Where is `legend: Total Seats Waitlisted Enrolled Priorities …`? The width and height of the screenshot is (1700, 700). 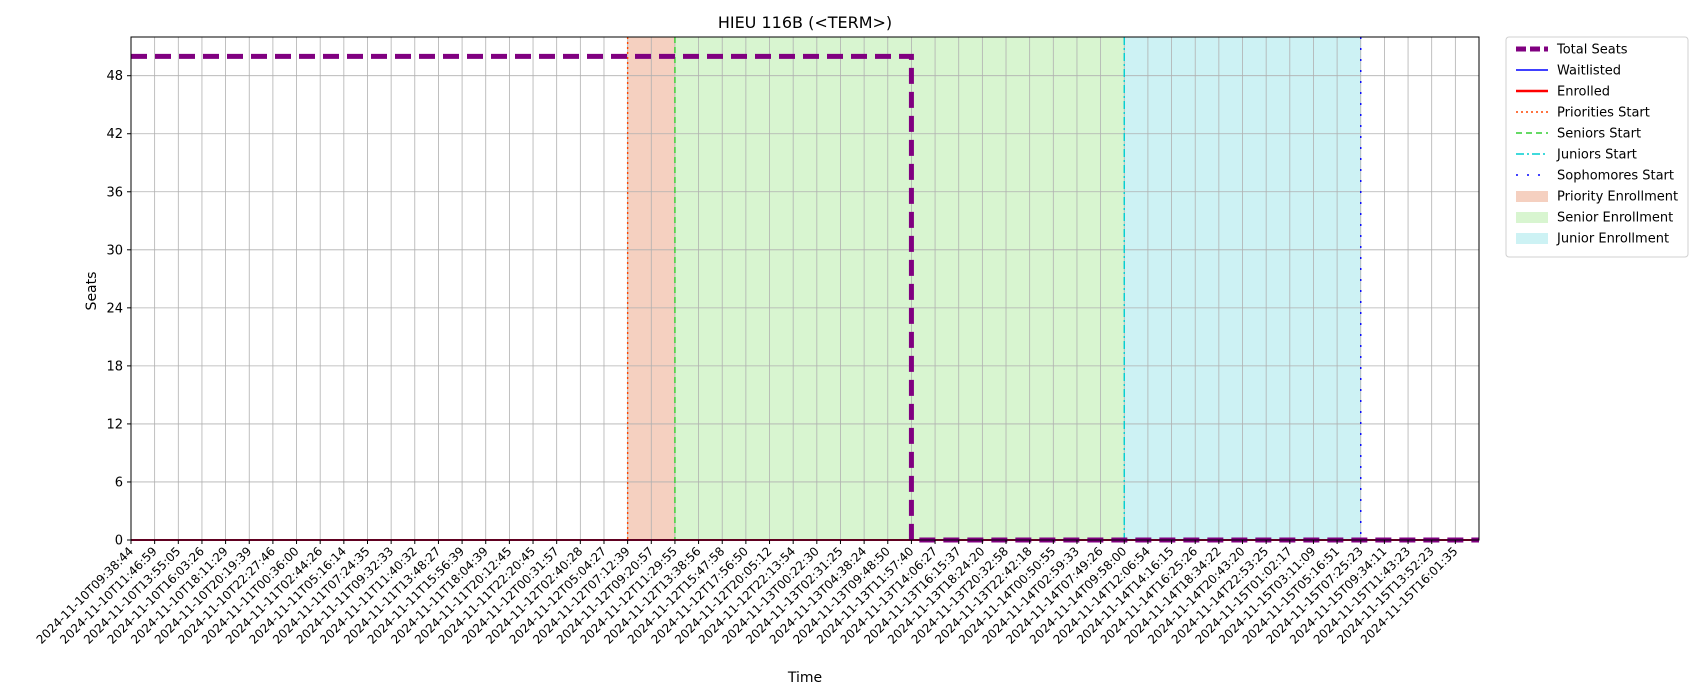
legend: Total Seats Waitlisted Enrolled Priorities … is located at coordinates (1597, 147).